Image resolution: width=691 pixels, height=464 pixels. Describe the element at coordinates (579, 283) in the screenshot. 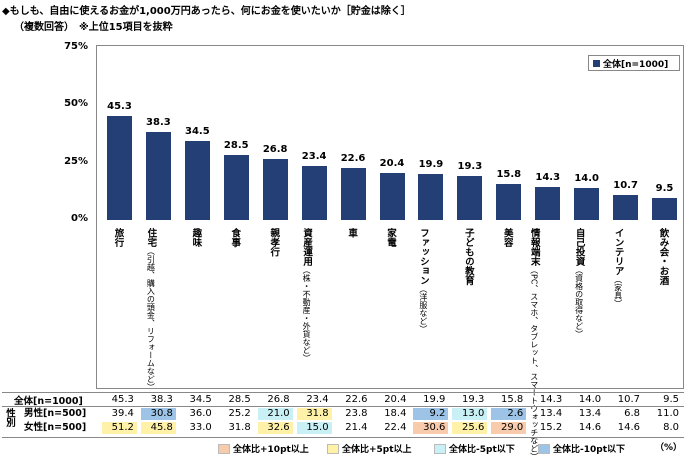

I see `category-label: 自己投資（資格の取得など）` at that location.